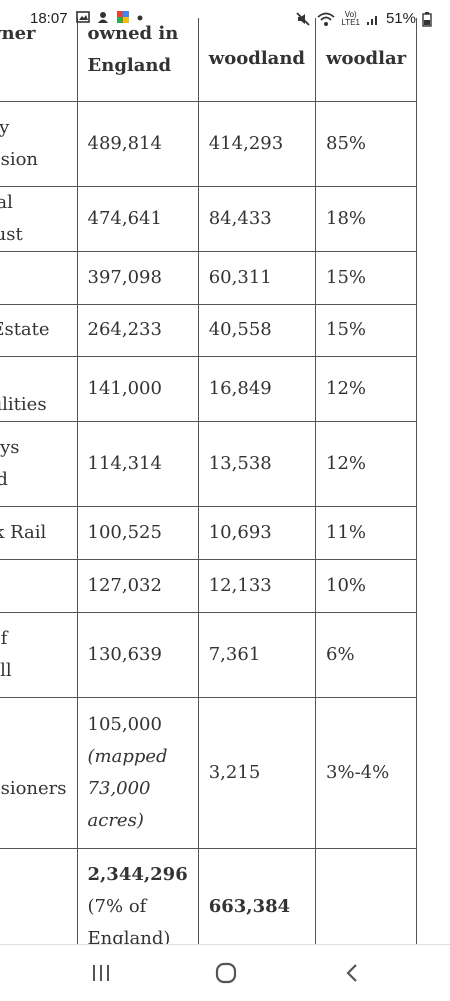 This screenshot has width=450, height=1001. Describe the element at coordinates (39, 330) in the screenshot. I see `row-owner: n Estate` at that location.